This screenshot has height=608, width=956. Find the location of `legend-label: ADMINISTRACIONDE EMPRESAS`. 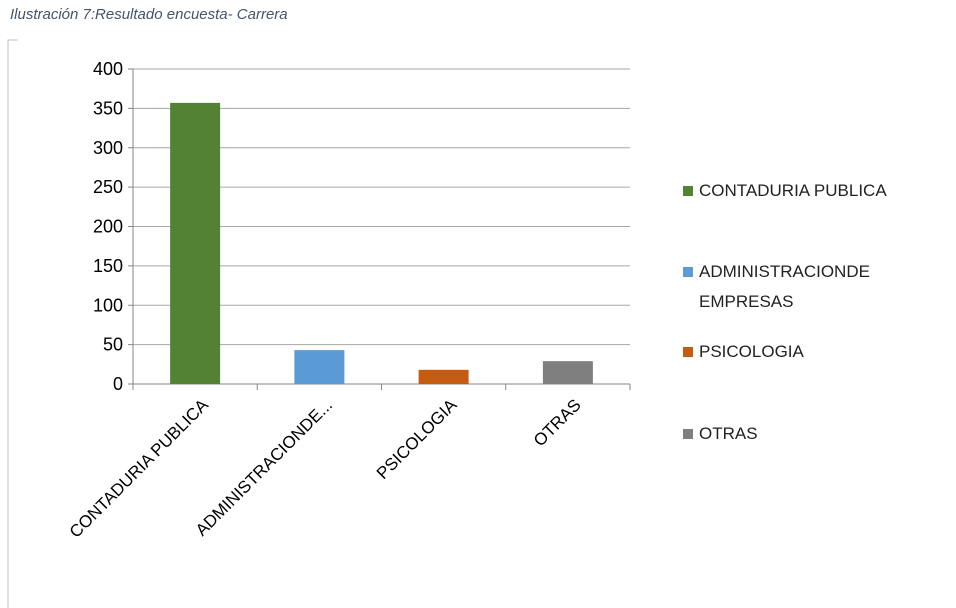

legend-label: ADMINISTRACIONDE EMPRESAS is located at coordinates (784, 286).